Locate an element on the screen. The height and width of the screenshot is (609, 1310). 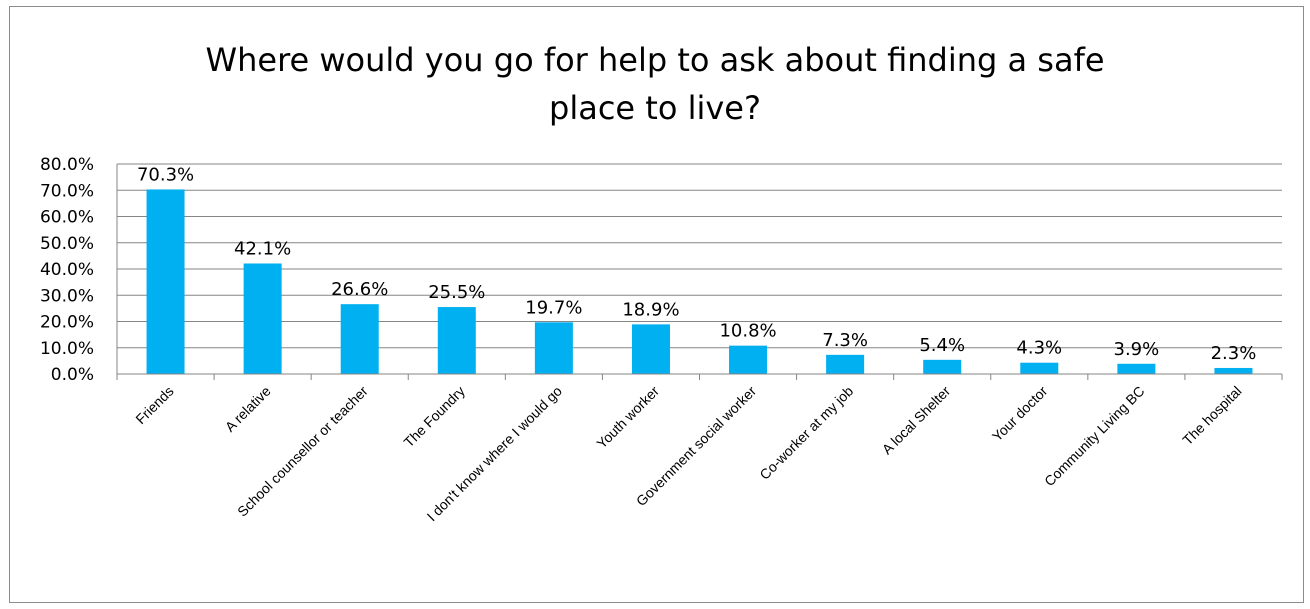
y-tick-label: 70.0% is located at coordinates (67, 191).